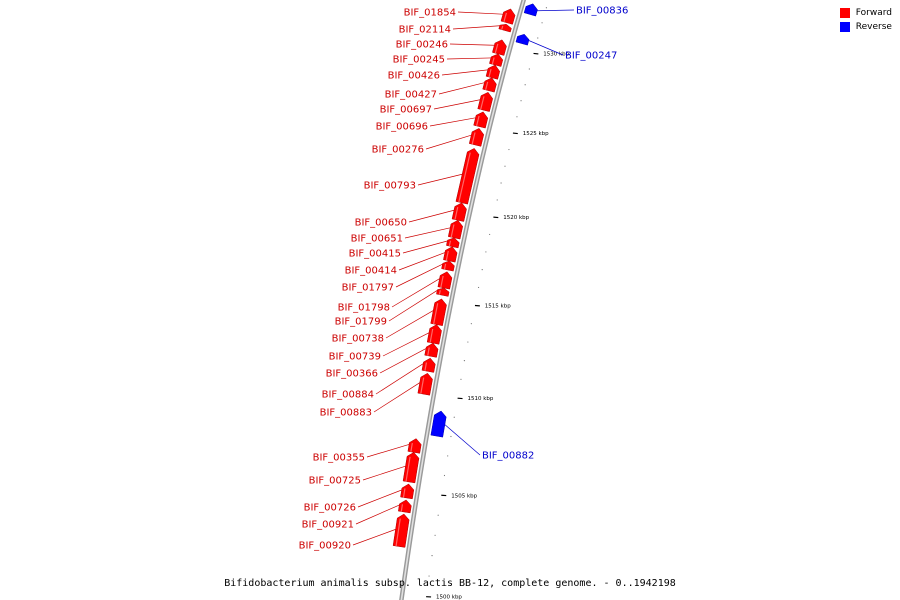 The height and width of the screenshot is (600, 900). I want to click on gene-label-bif_00415: BIF_00415, so click(375, 254).